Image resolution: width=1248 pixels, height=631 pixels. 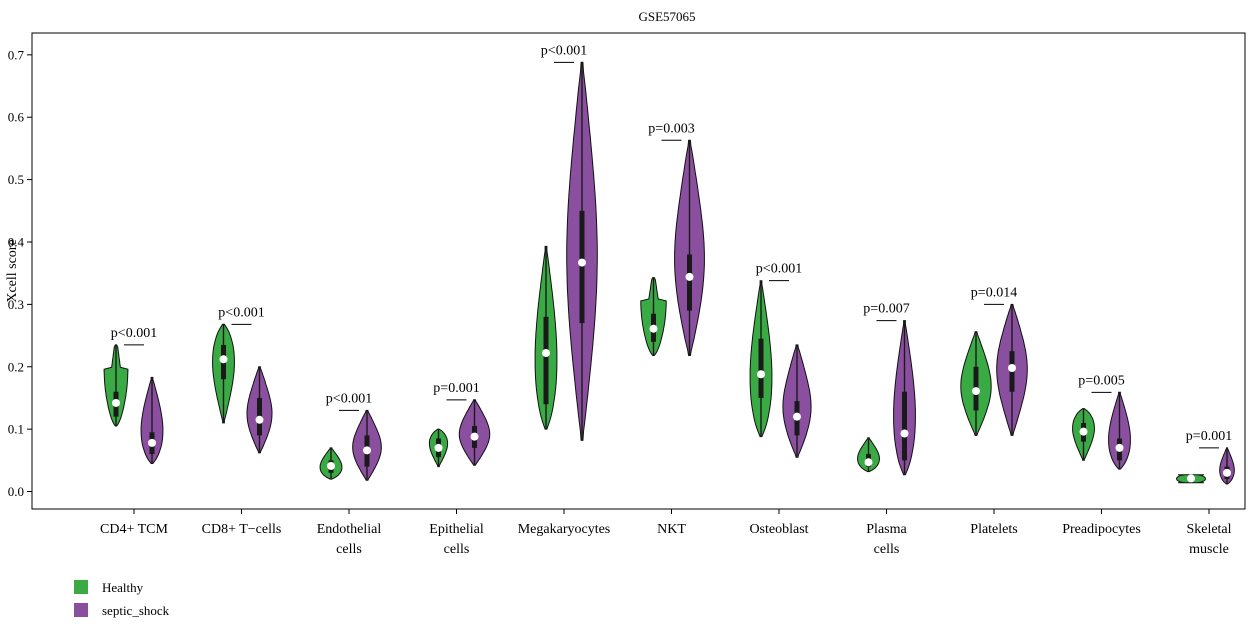 I want to click on x-tick-label: Endothelial, so click(x=349, y=529).